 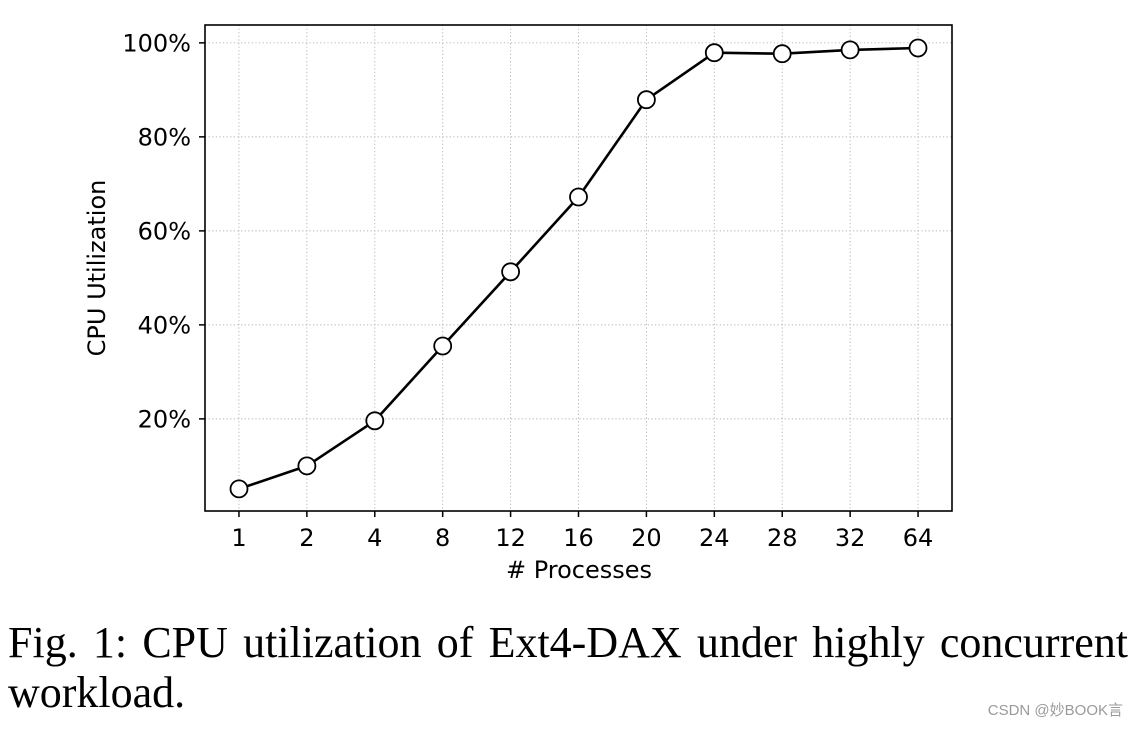 What do you see at coordinates (156, 44) in the screenshot?
I see `y-tick-label: 100%` at bounding box center [156, 44].